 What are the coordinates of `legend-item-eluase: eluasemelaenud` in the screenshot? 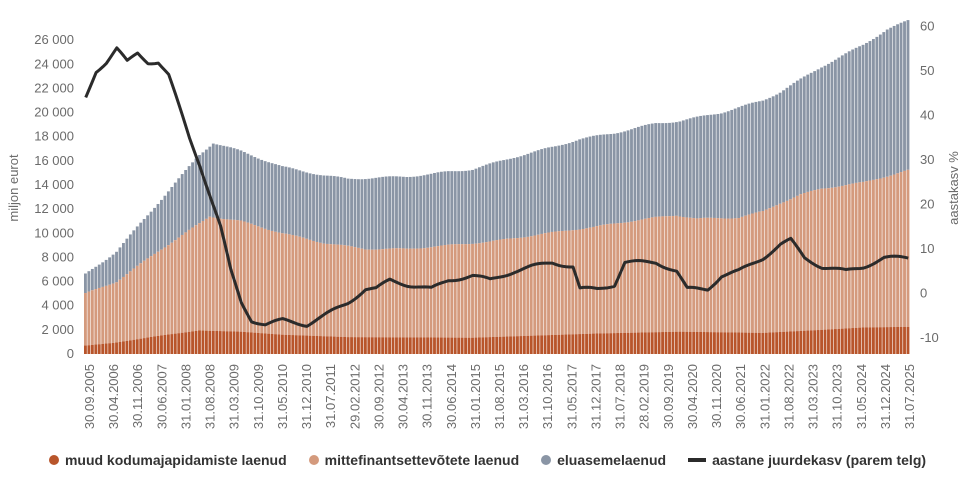 It's located at (603, 460).